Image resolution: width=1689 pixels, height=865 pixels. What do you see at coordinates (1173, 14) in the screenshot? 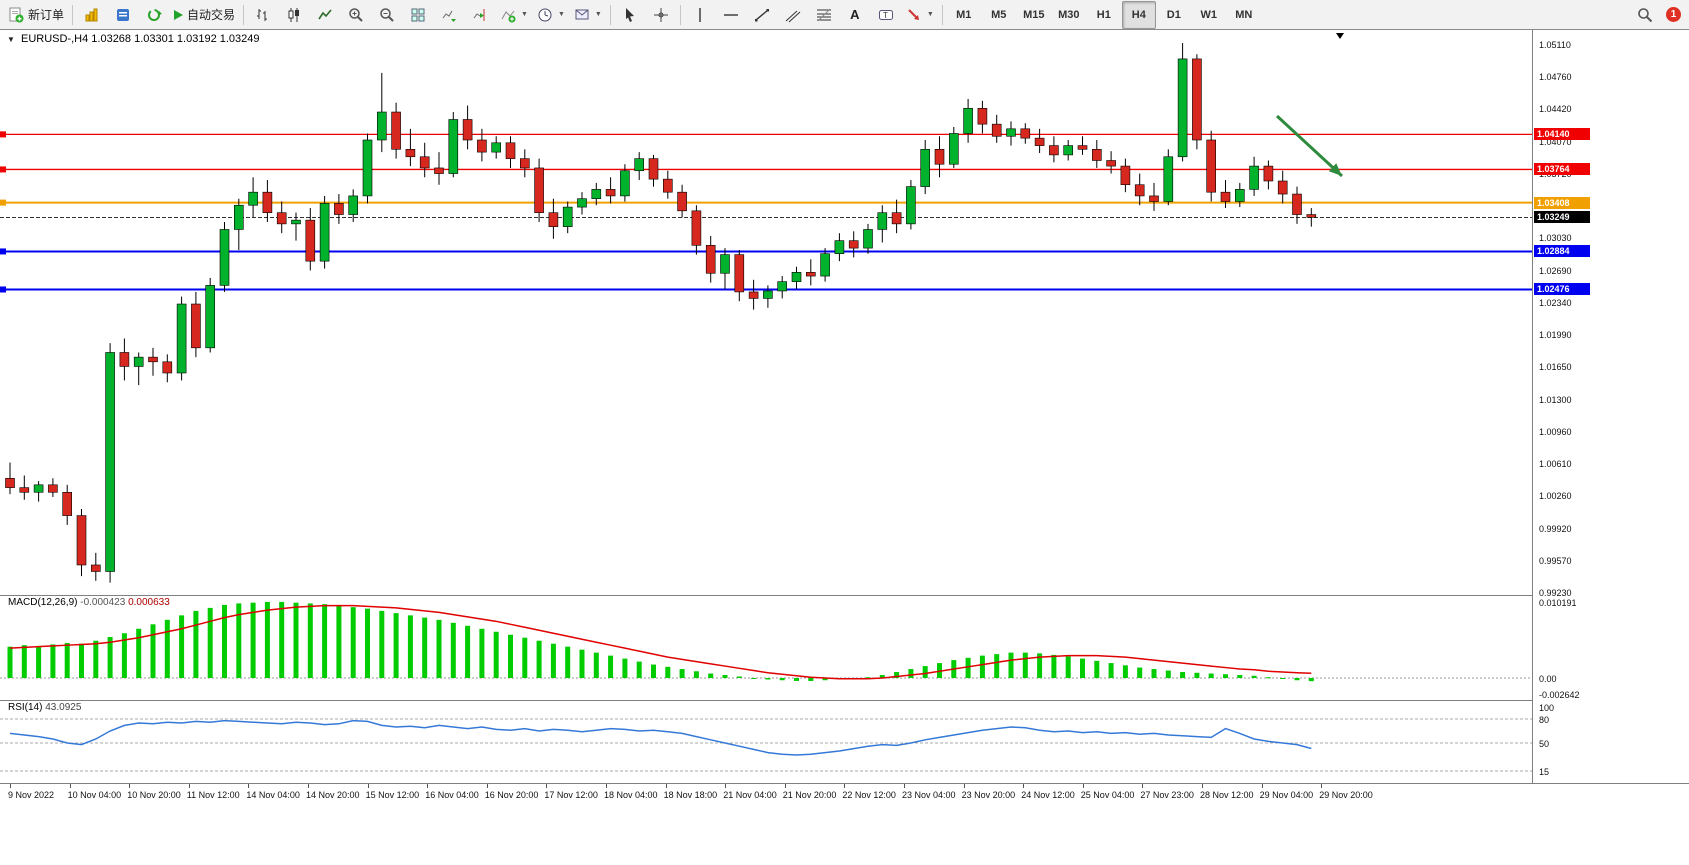
I see `timeframe-d1-button: D1` at bounding box center [1173, 14].